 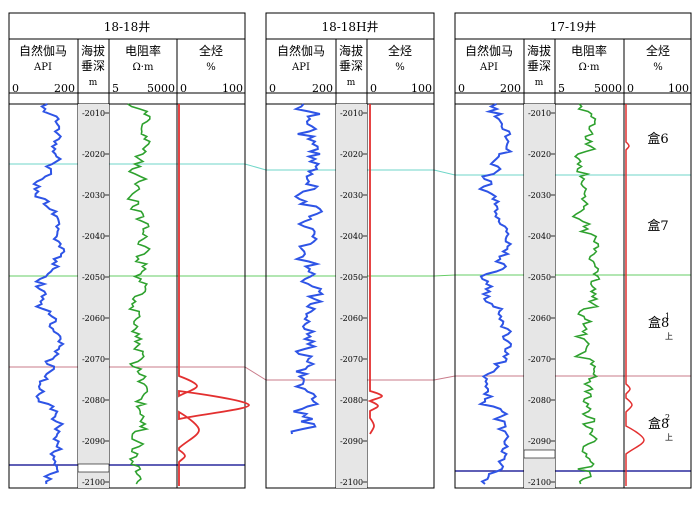 I want to click on formation-label-he6: 盒6, so click(x=657, y=139).